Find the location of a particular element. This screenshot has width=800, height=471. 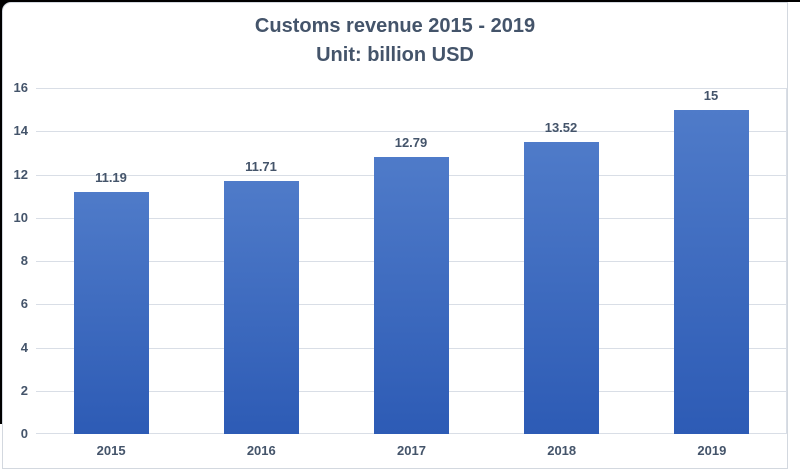

data-label: 13.52 is located at coordinates (561, 127).